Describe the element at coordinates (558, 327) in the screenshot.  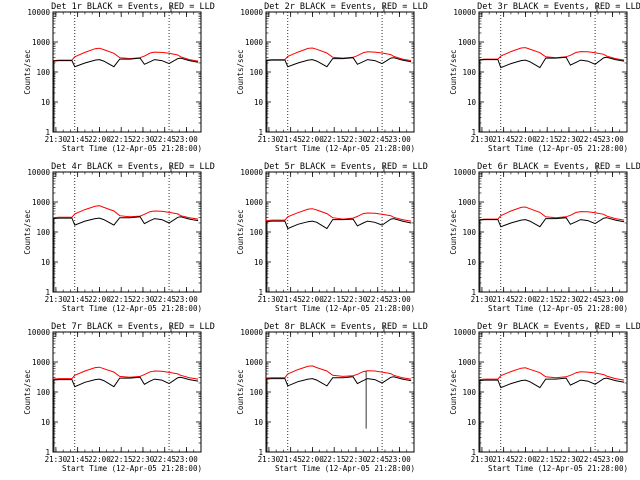
I see `panel-title: Det 9r BLACK = Events, RED = LLD` at that location.